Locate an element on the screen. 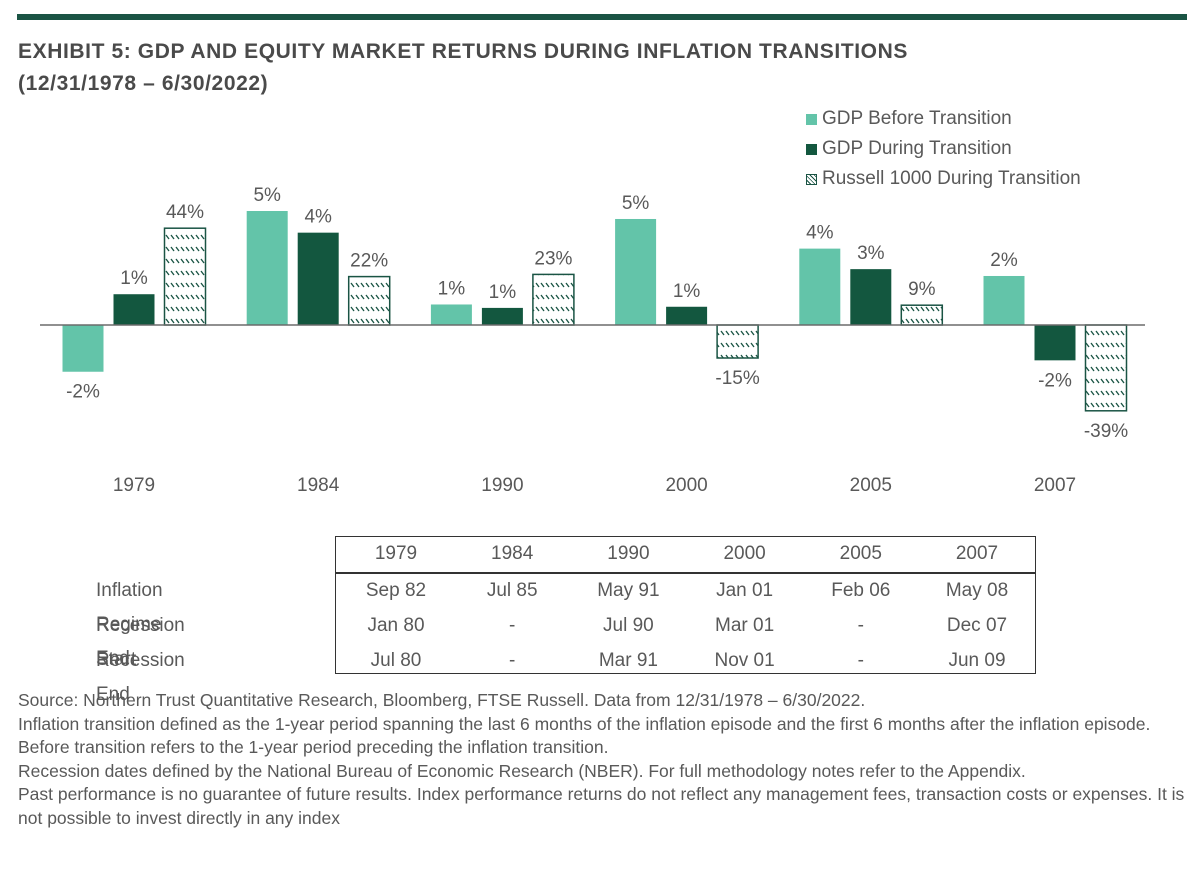 The height and width of the screenshot is (883, 1200). table-cell: Sep 82 is located at coordinates (396, 590).